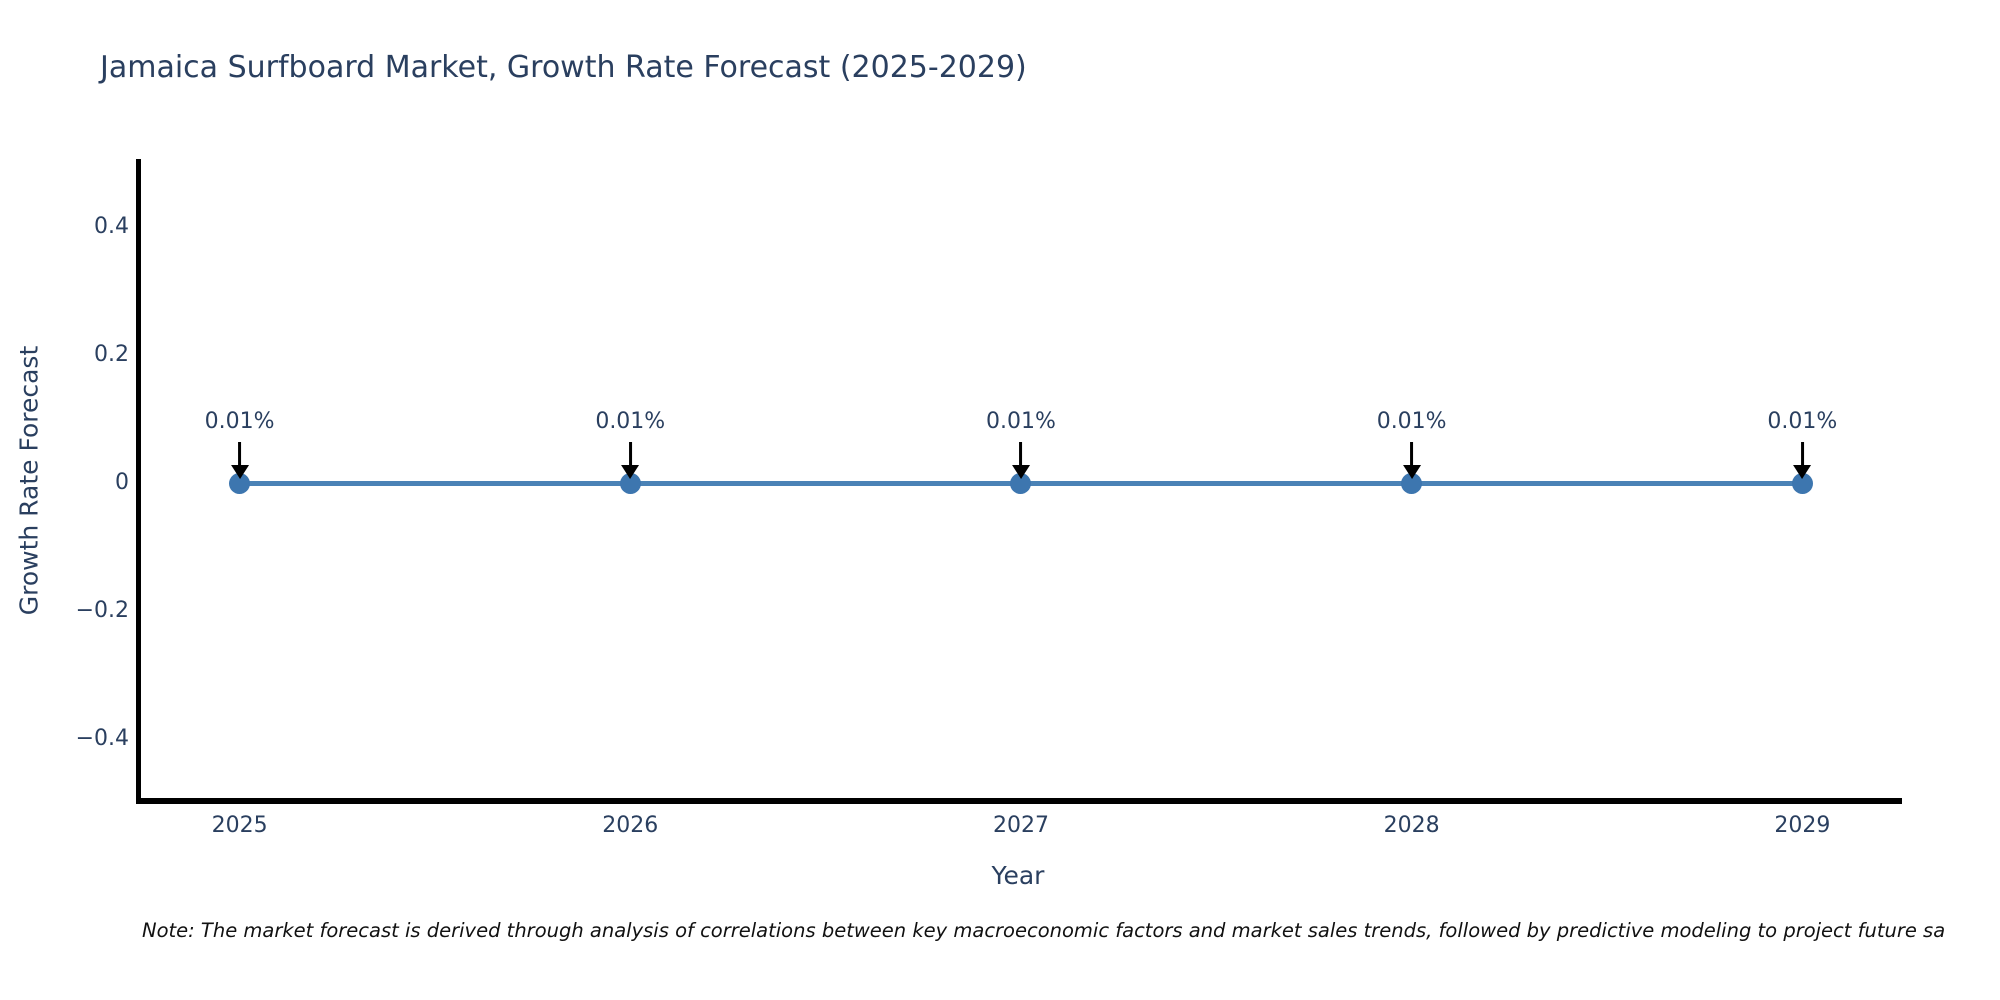 The width and height of the screenshot is (2000, 1000). What do you see at coordinates (1802, 825) in the screenshot?
I see `x-tick-label: 2029` at bounding box center [1802, 825].